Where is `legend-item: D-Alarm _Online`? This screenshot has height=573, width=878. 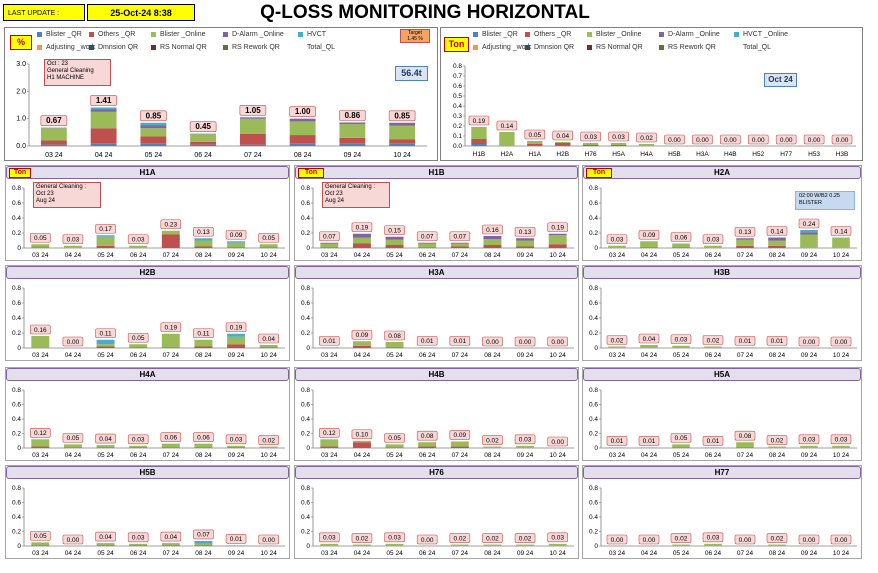
legend-item: D-Alarm _Online is located at coordinates (253, 34).